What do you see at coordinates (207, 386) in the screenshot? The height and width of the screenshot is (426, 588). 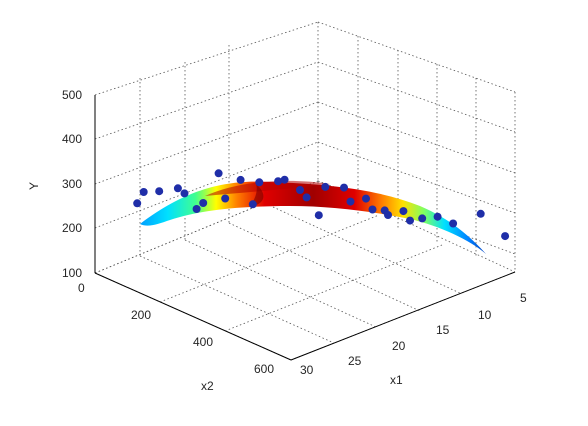 I see `x2-axis-label: x2` at bounding box center [207, 386].